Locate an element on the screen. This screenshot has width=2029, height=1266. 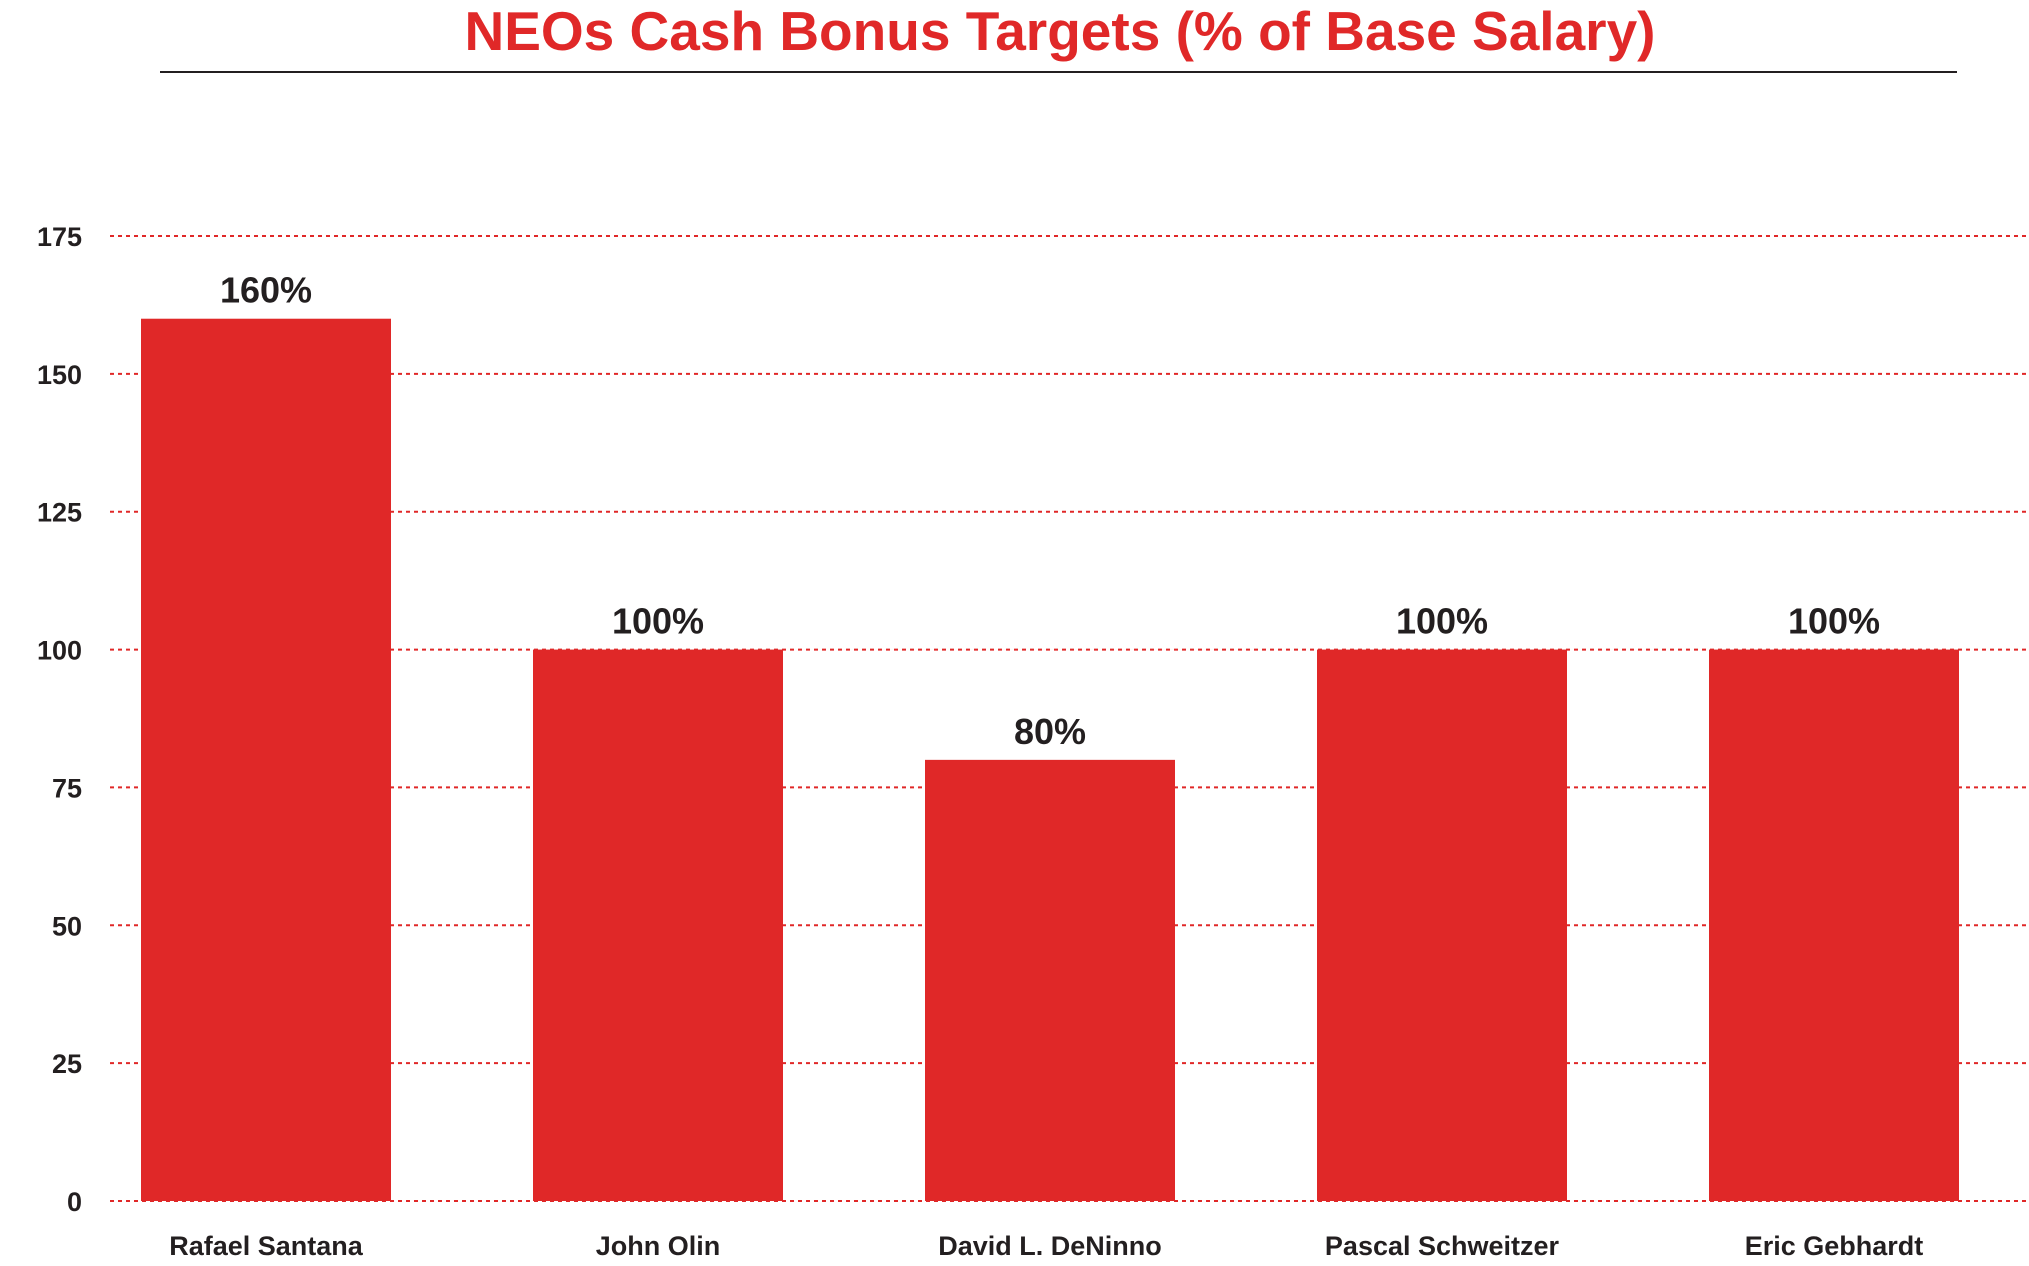
x-tick-label: Eric Gebhardt is located at coordinates (1834, 1246).